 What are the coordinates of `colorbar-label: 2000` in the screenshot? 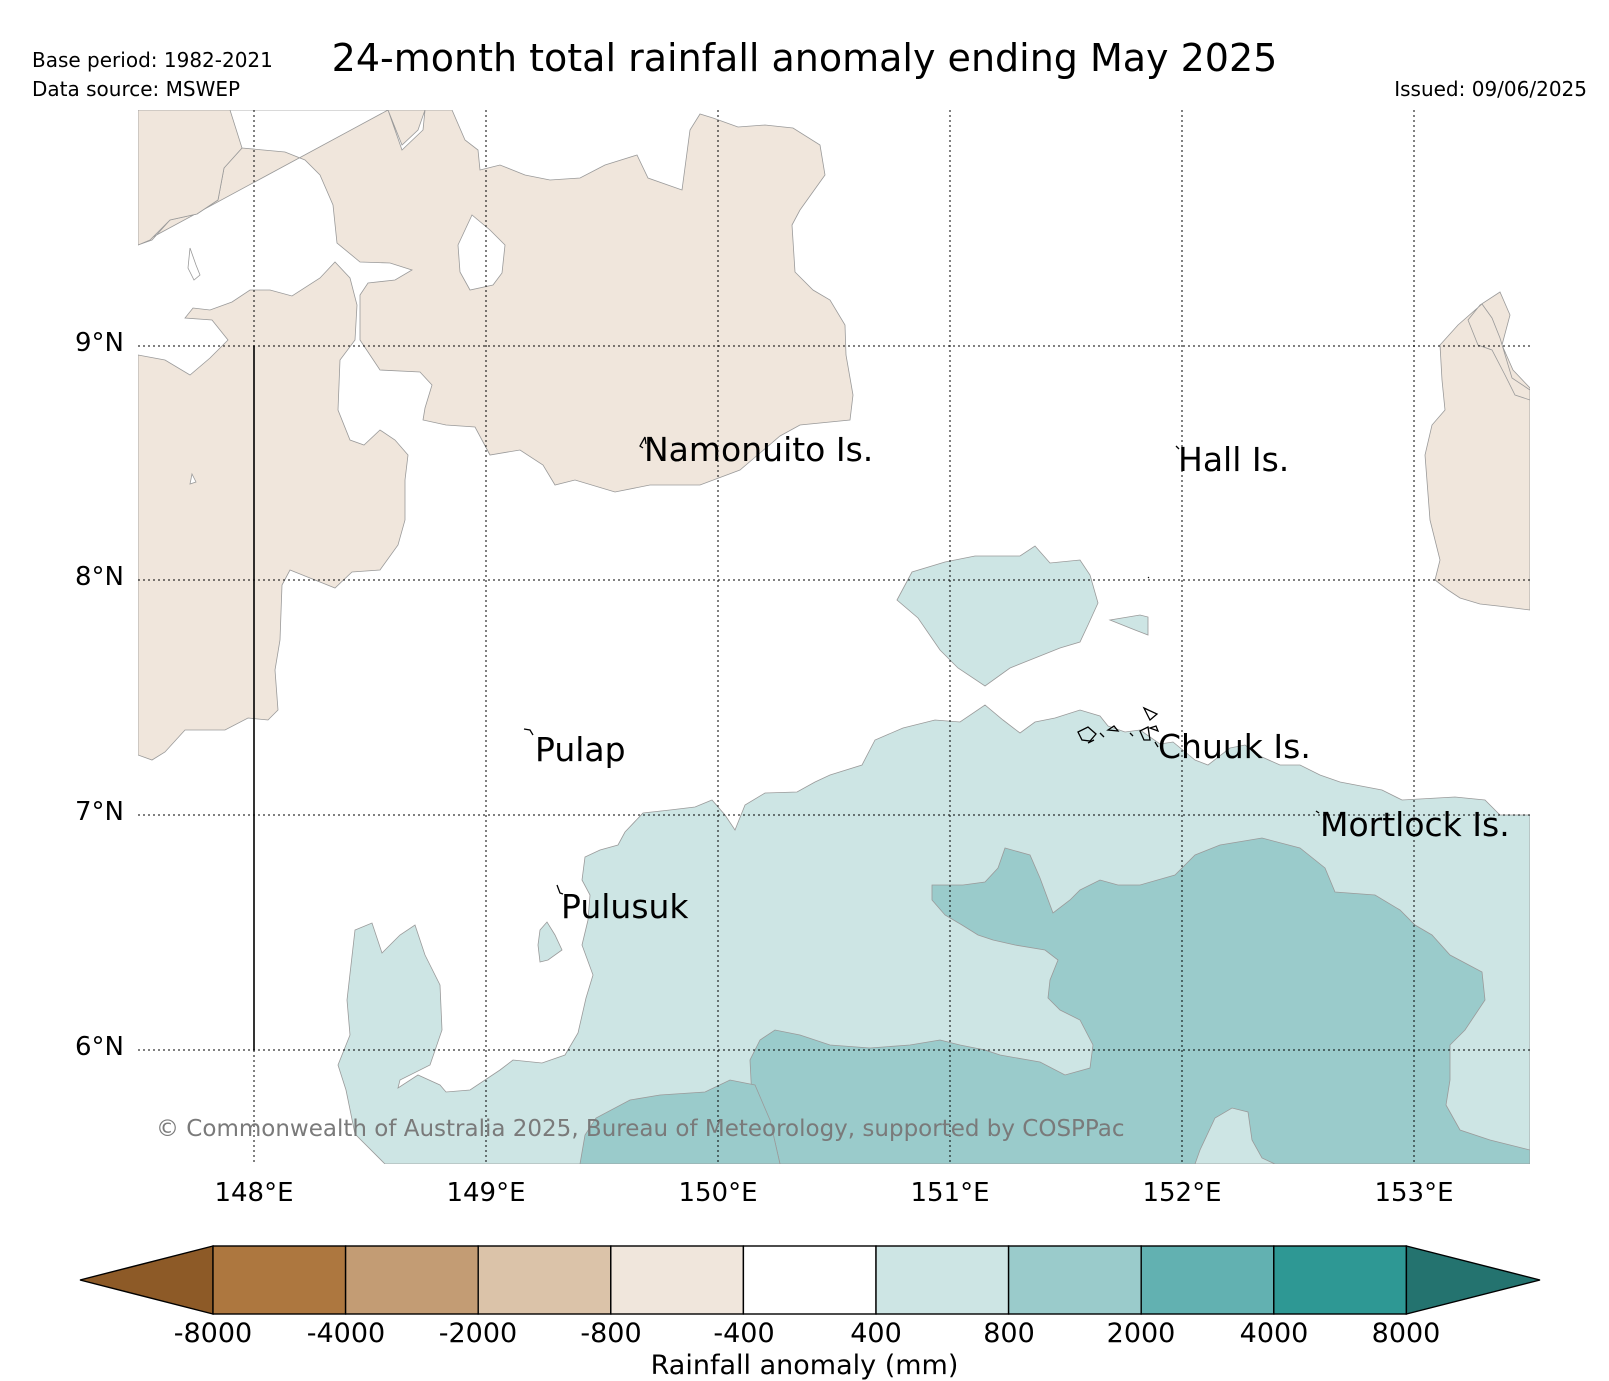 It's located at (1141, 1333).